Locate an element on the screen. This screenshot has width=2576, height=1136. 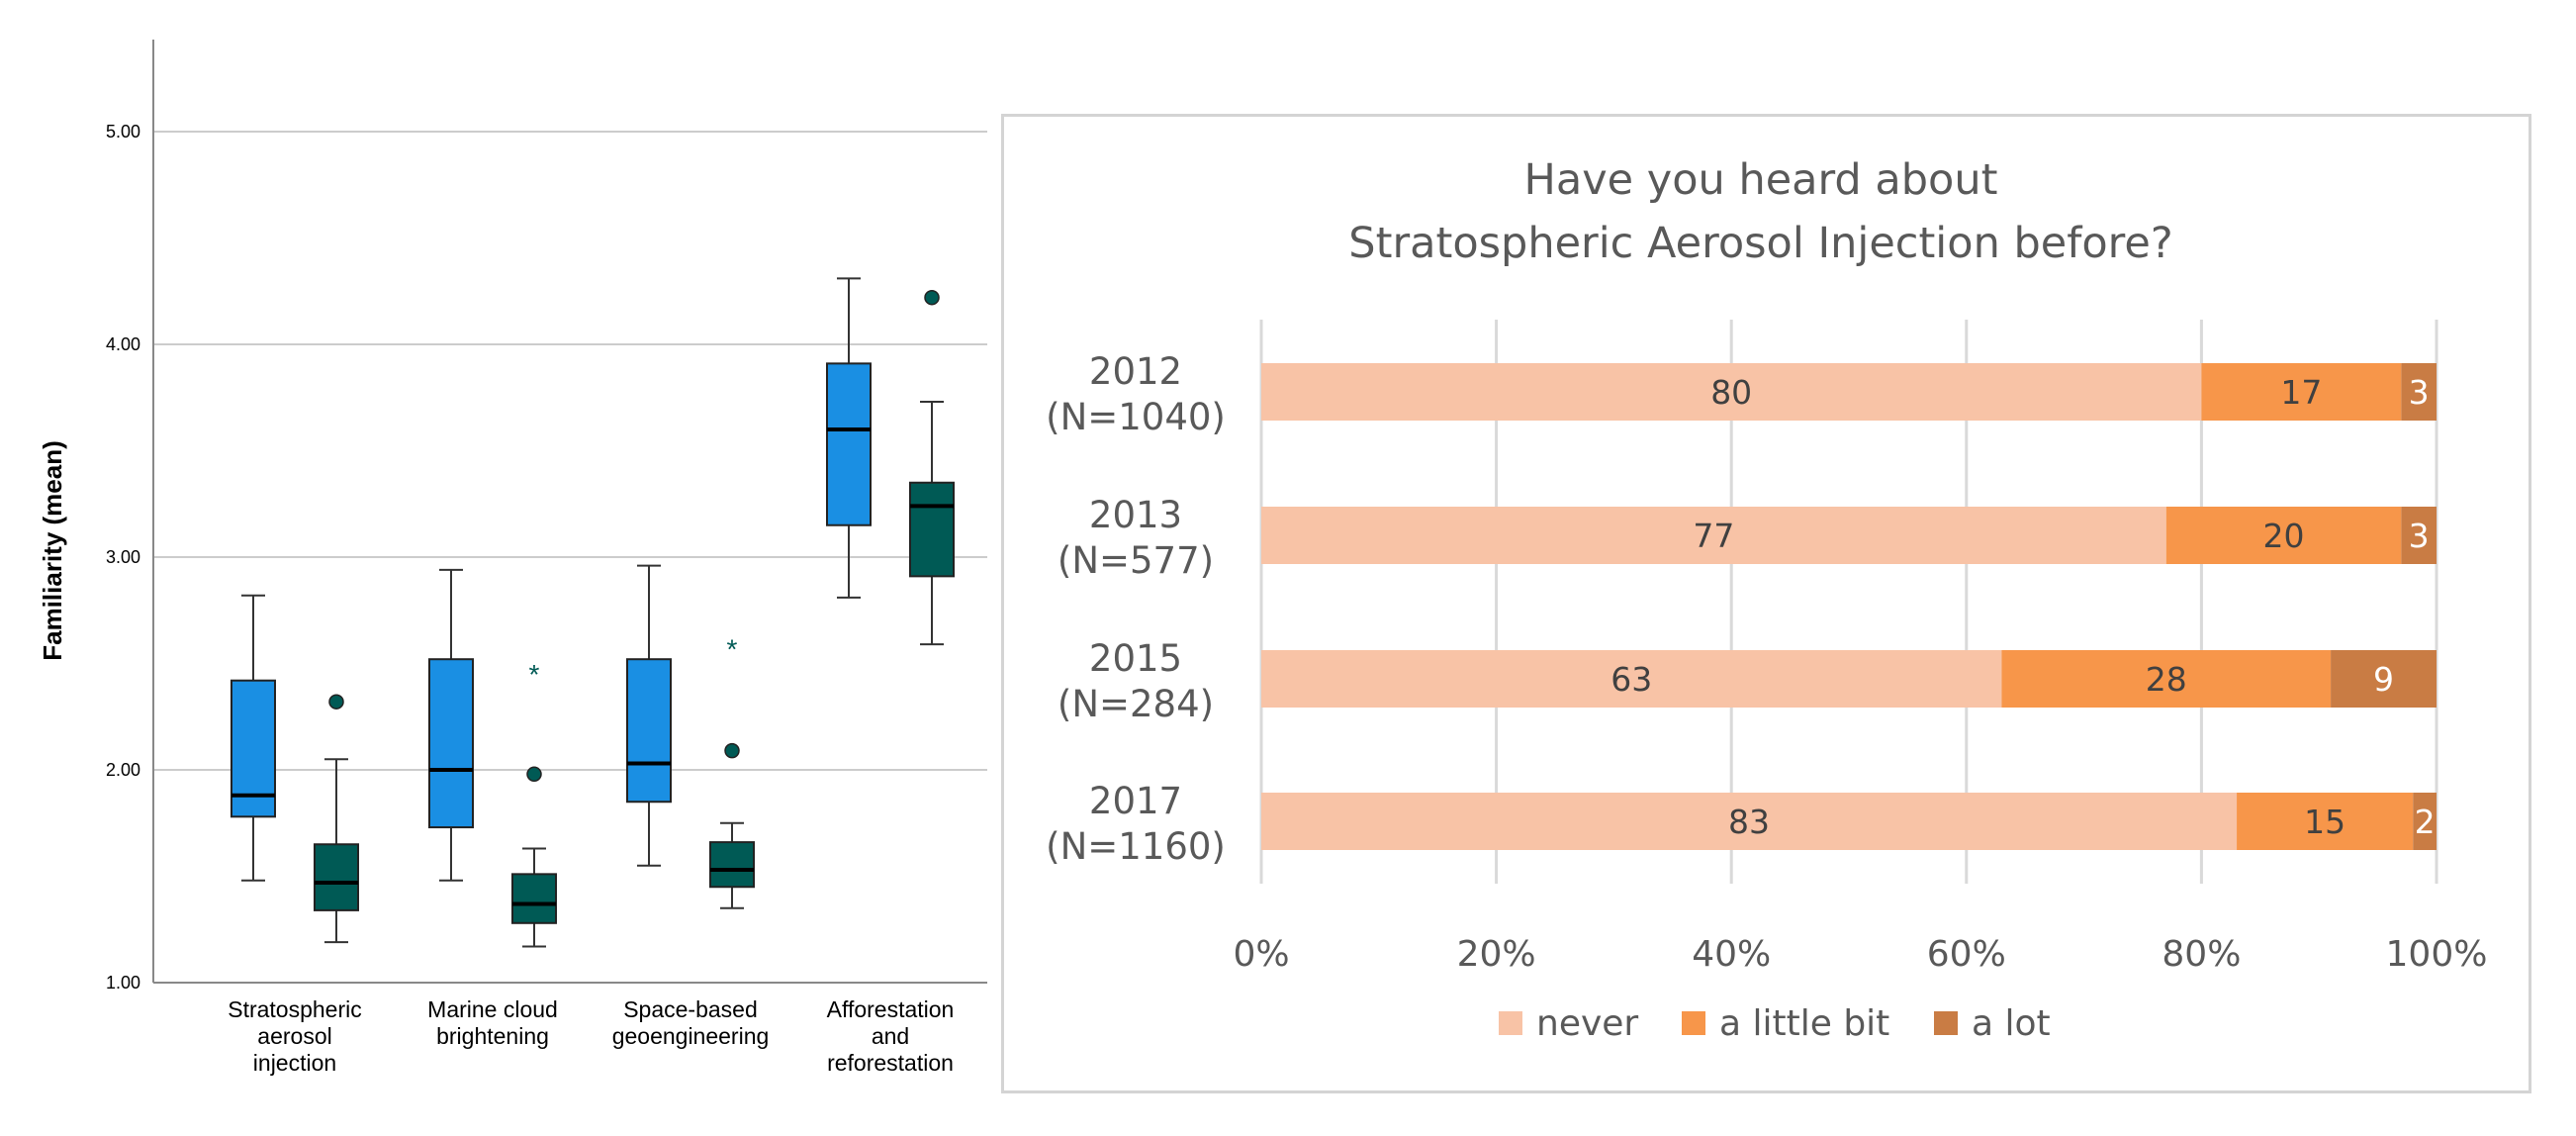
bar-data-label: 77 is located at coordinates (1713, 536).